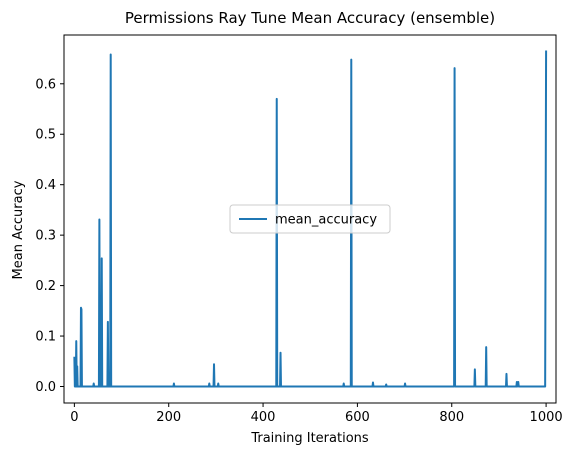 This screenshot has height=455, width=567. Describe the element at coordinates (451, 417) in the screenshot. I see `x-tick-label: 800` at that location.